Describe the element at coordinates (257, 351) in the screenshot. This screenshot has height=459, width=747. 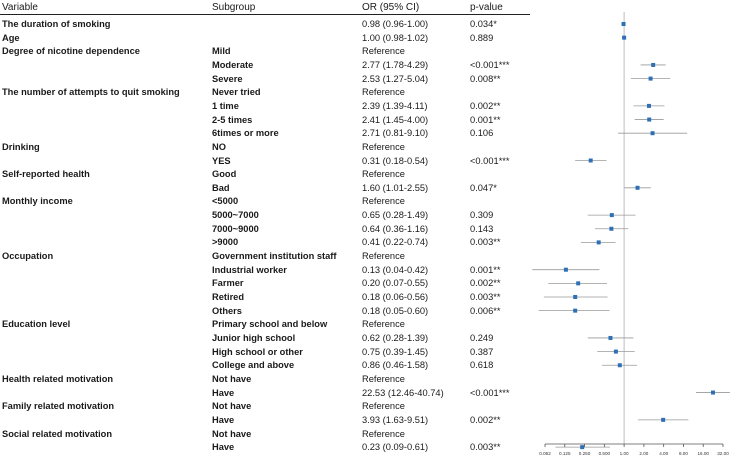
I see `row-24-subgroup: High school or other` at that location.